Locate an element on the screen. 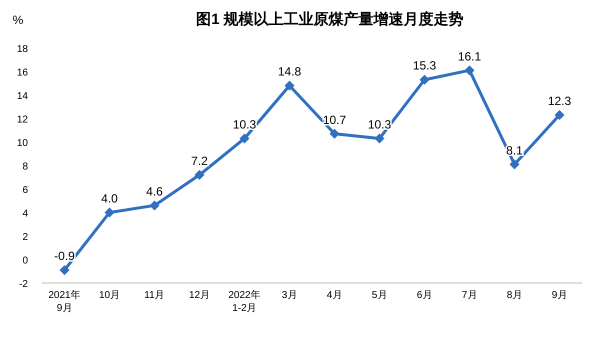 The image size is (605, 338). data-label: 10.3 is located at coordinates (244, 124).